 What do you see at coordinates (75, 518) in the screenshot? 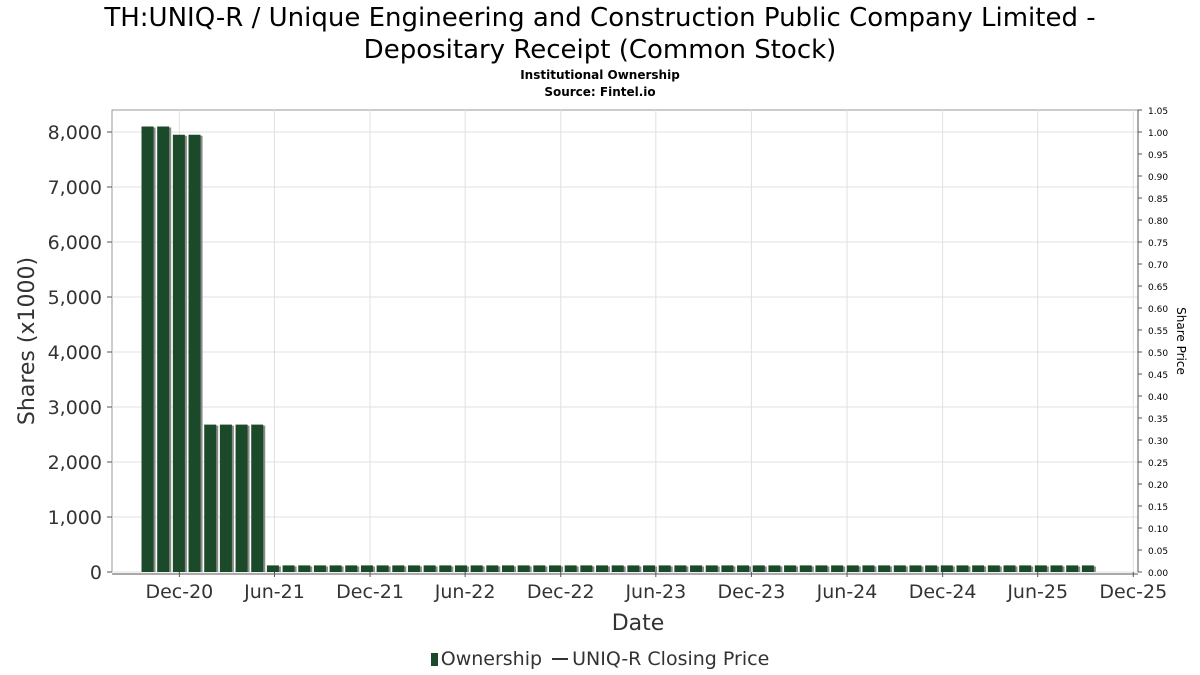
I see `y-tick-label: 1,000` at bounding box center [75, 518].